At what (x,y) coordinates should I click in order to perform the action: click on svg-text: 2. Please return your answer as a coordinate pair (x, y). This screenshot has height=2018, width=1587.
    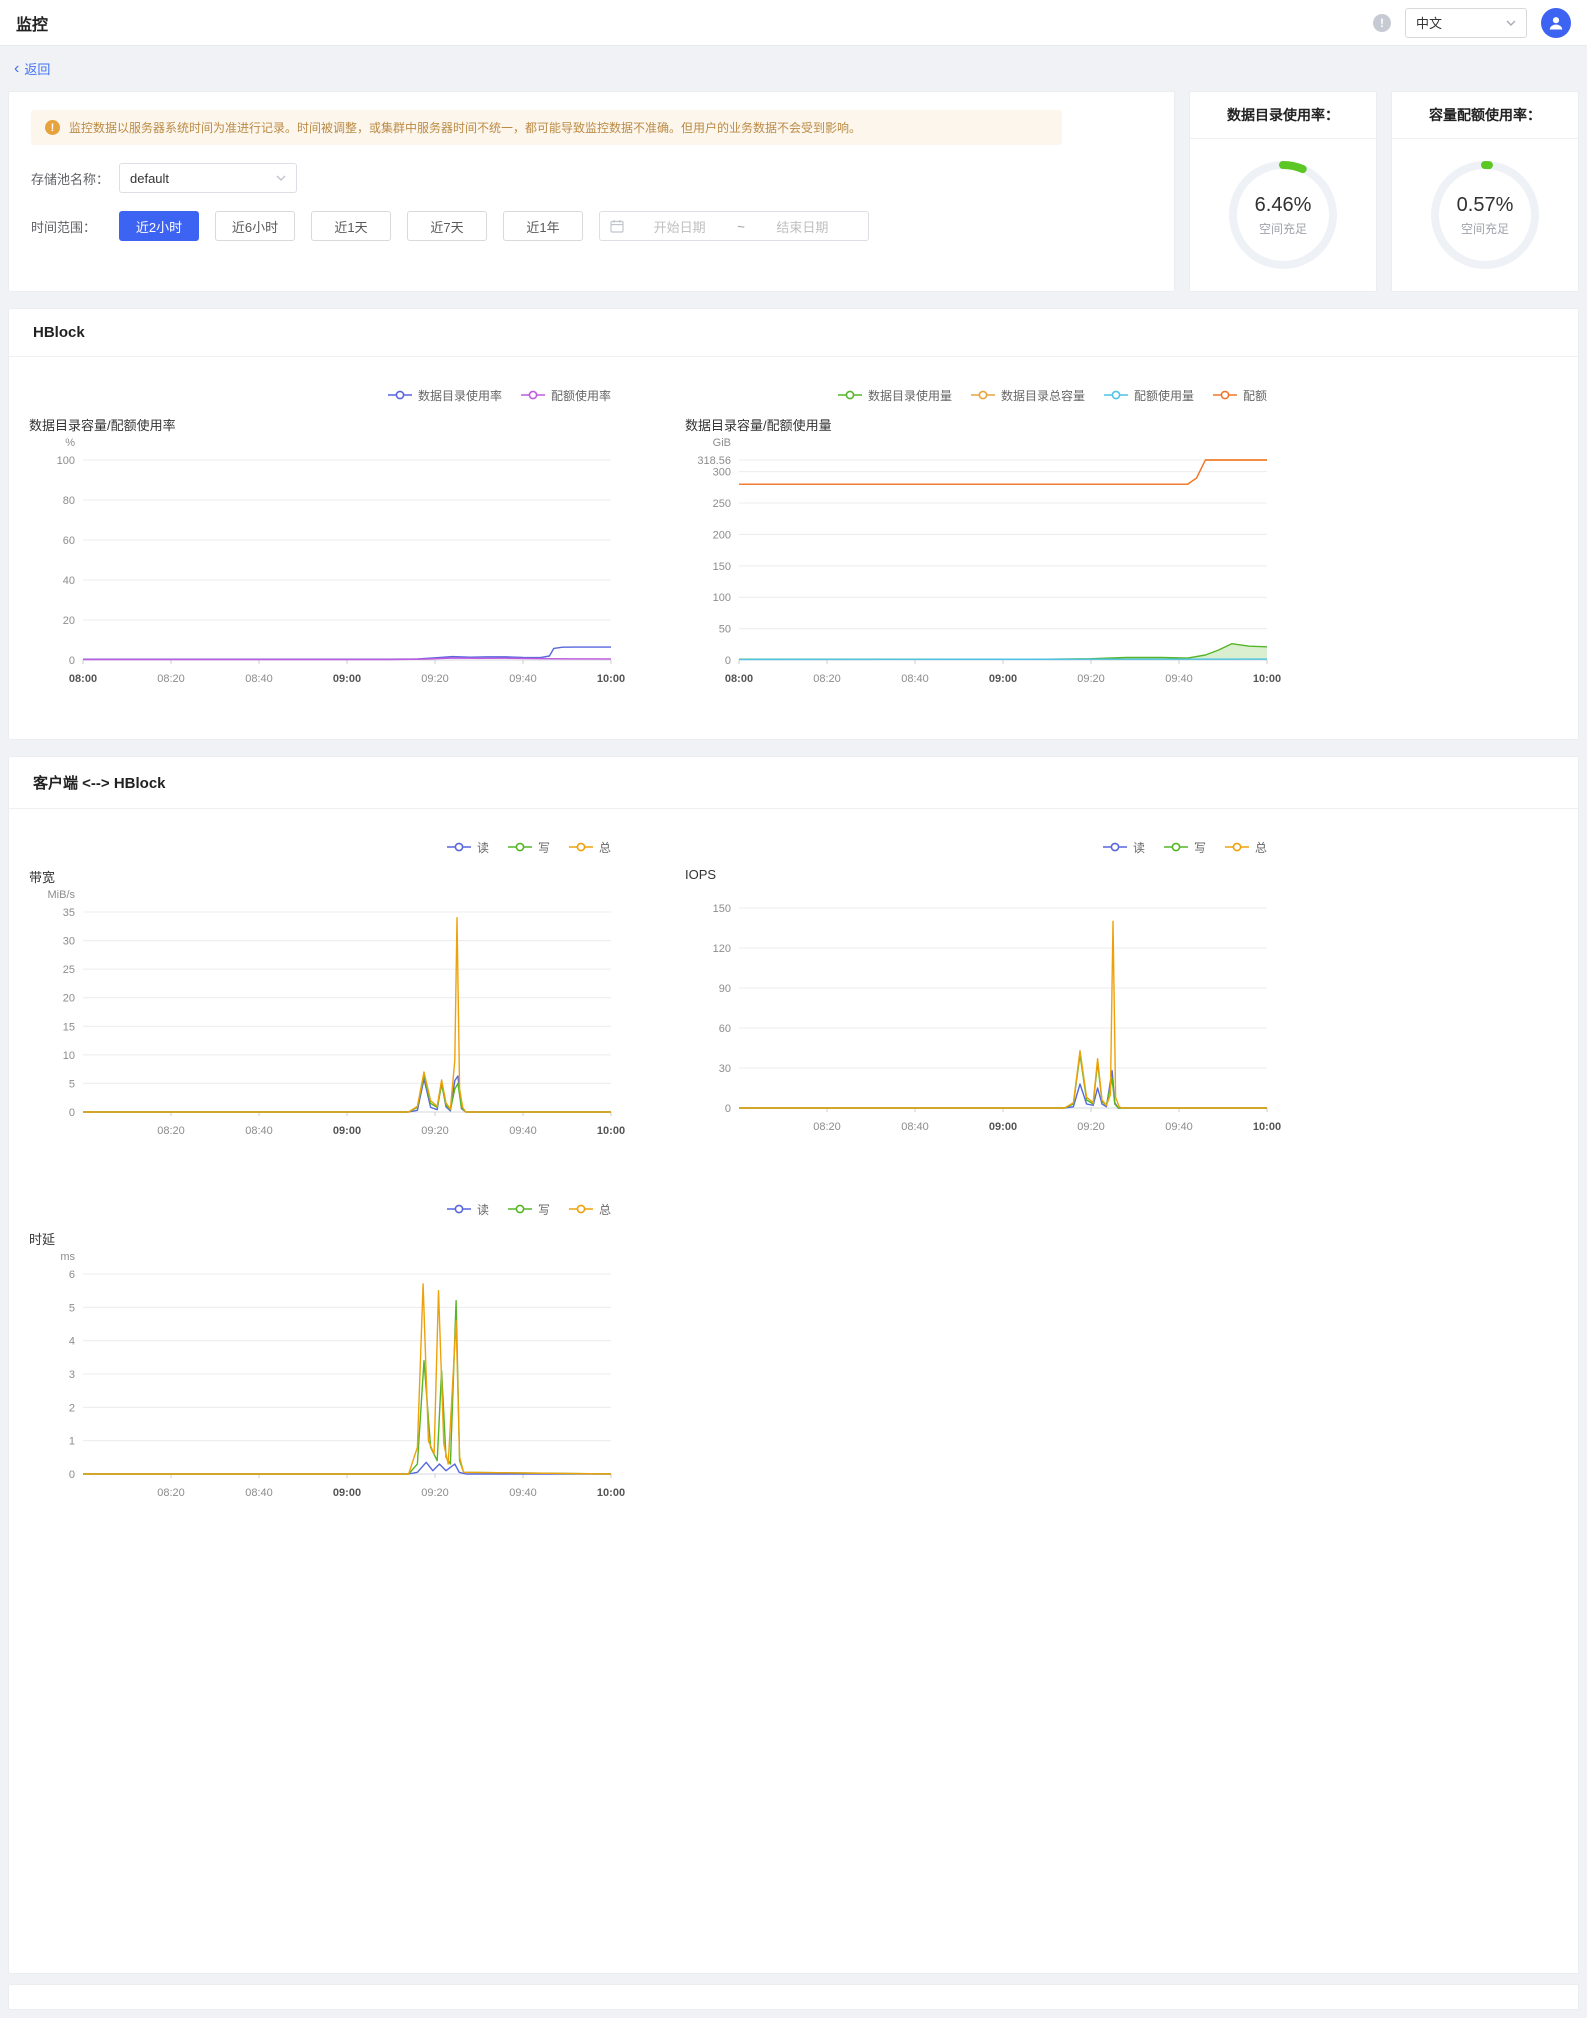
    Looking at the image, I should click on (72, 1408).